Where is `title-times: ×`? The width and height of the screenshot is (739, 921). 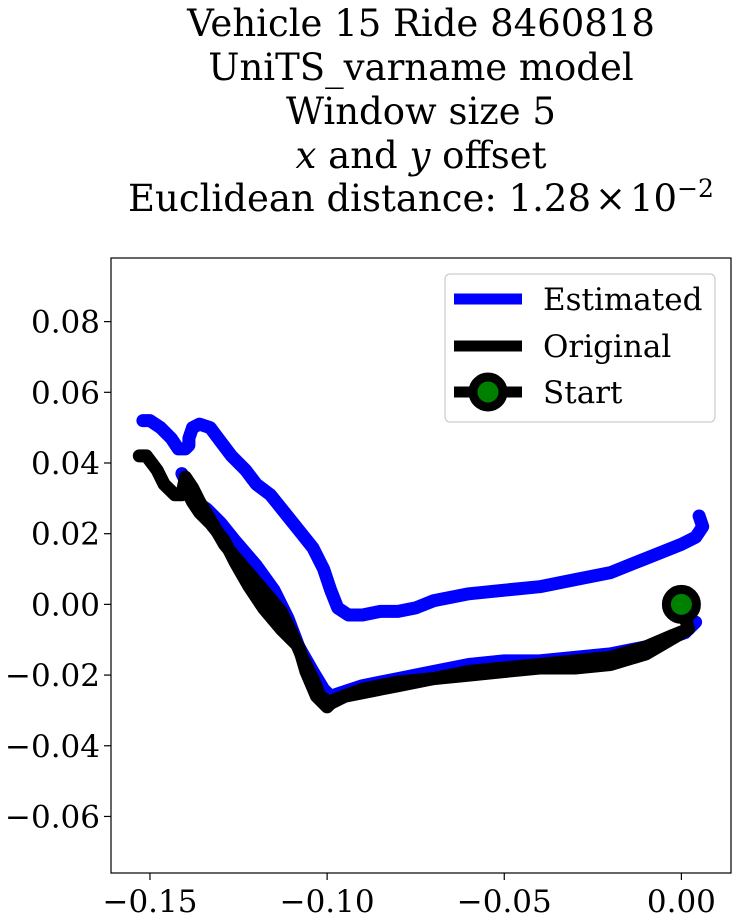 title-times: × is located at coordinates (610, 198).